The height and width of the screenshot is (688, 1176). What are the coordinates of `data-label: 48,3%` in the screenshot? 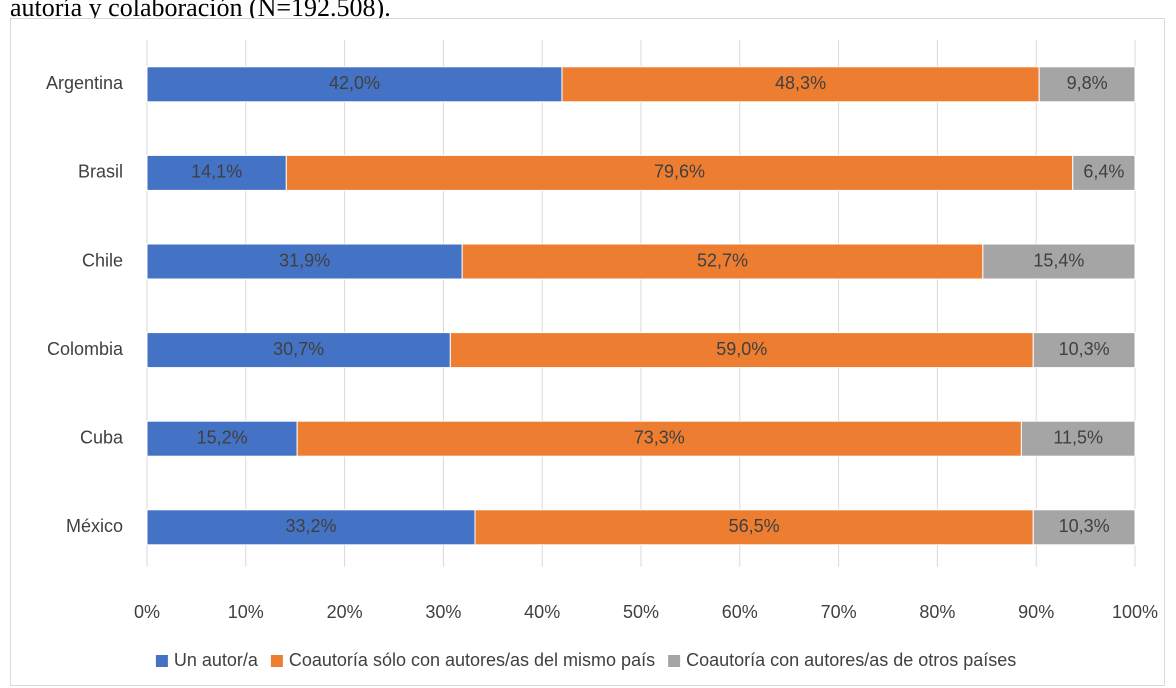 It's located at (800, 83).